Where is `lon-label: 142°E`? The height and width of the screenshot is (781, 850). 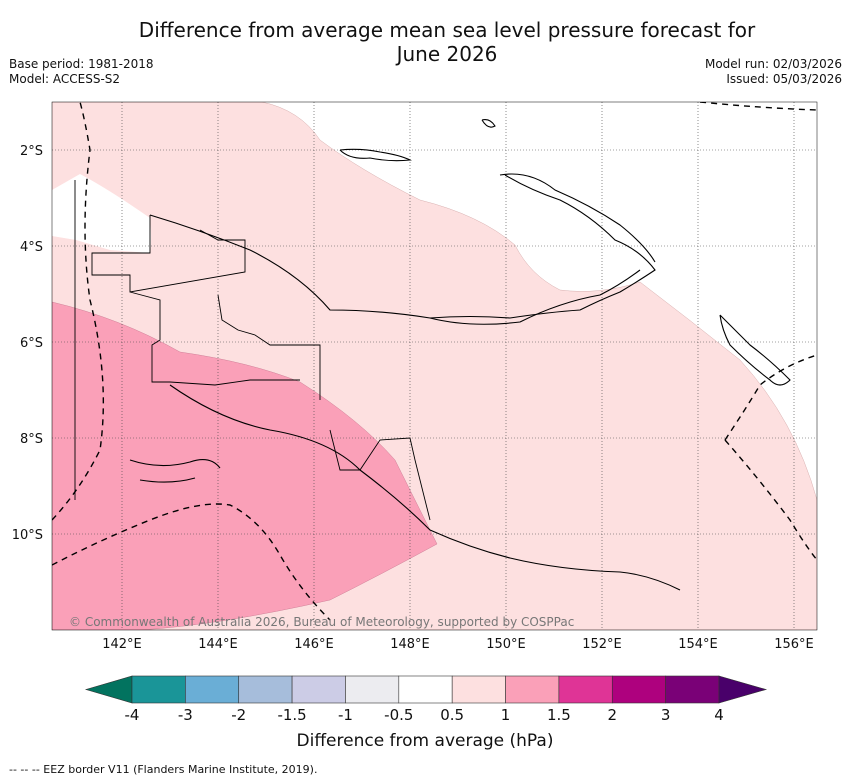
lon-label: 142°E is located at coordinates (122, 644).